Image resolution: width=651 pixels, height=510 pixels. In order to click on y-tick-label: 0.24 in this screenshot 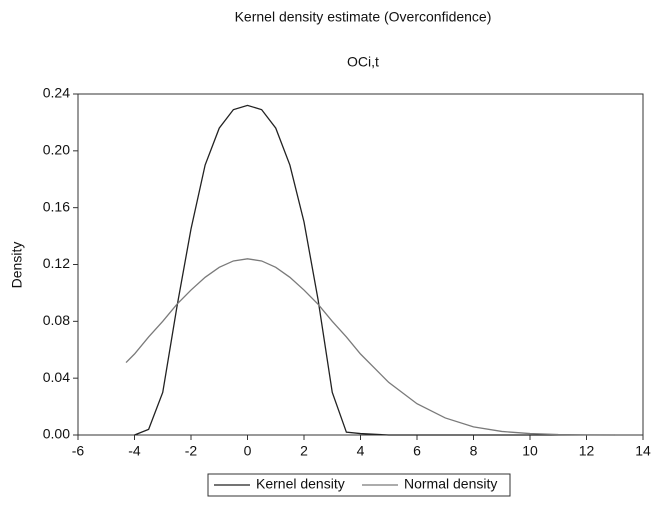, I will do `click(56, 93)`.